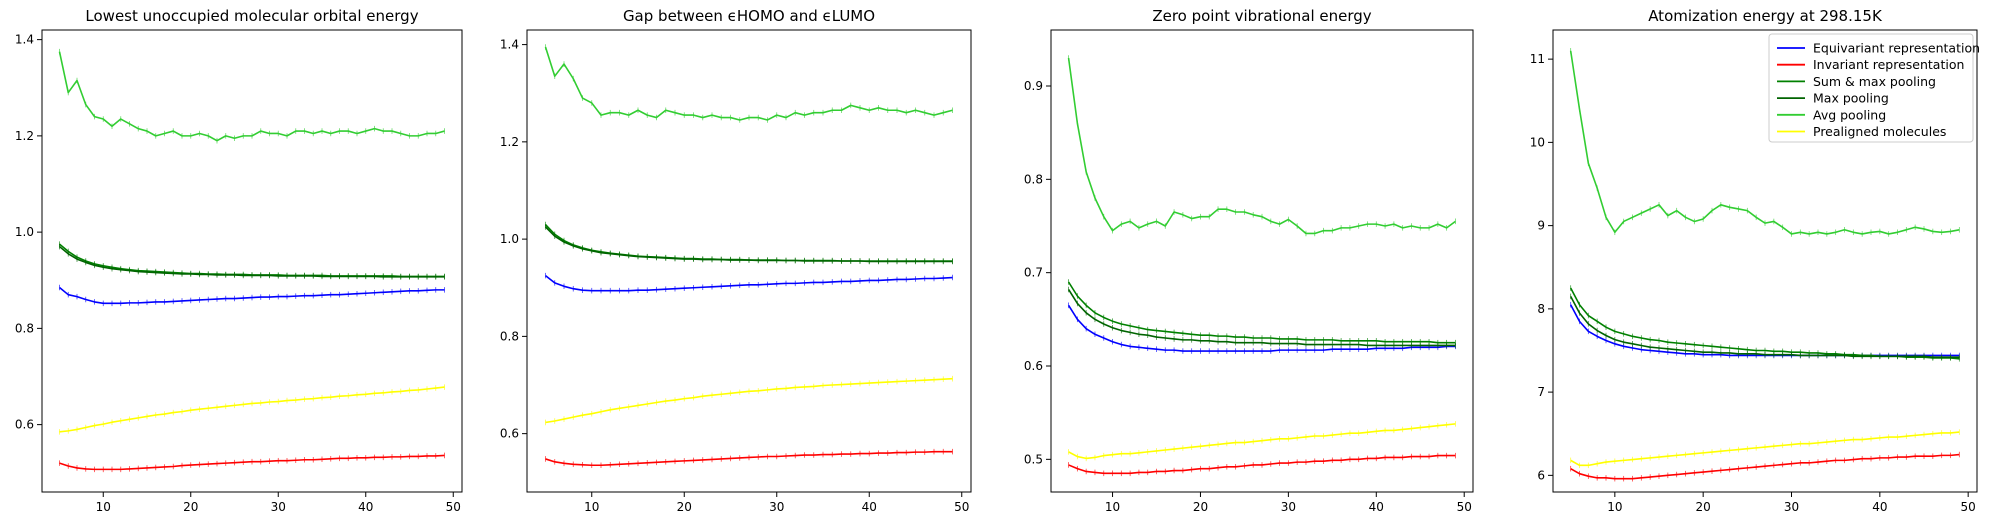 This screenshot has width=1989, height=526. Describe the element at coordinates (1033, 459) in the screenshot. I see `y-tick-label: 0.5` at that location.